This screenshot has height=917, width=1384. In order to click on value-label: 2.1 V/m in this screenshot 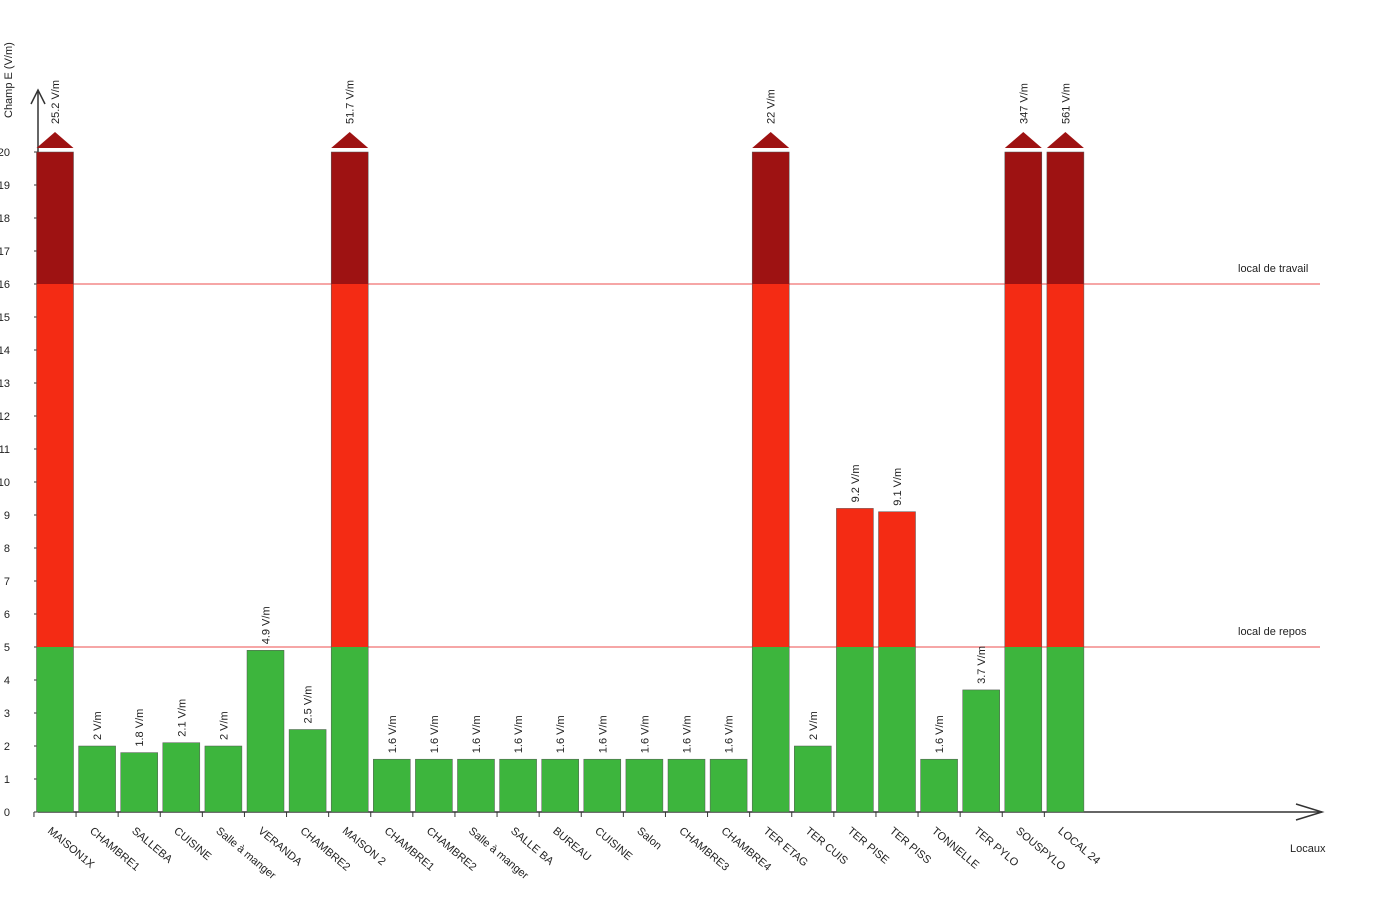, I will do `click(182, 718)`.